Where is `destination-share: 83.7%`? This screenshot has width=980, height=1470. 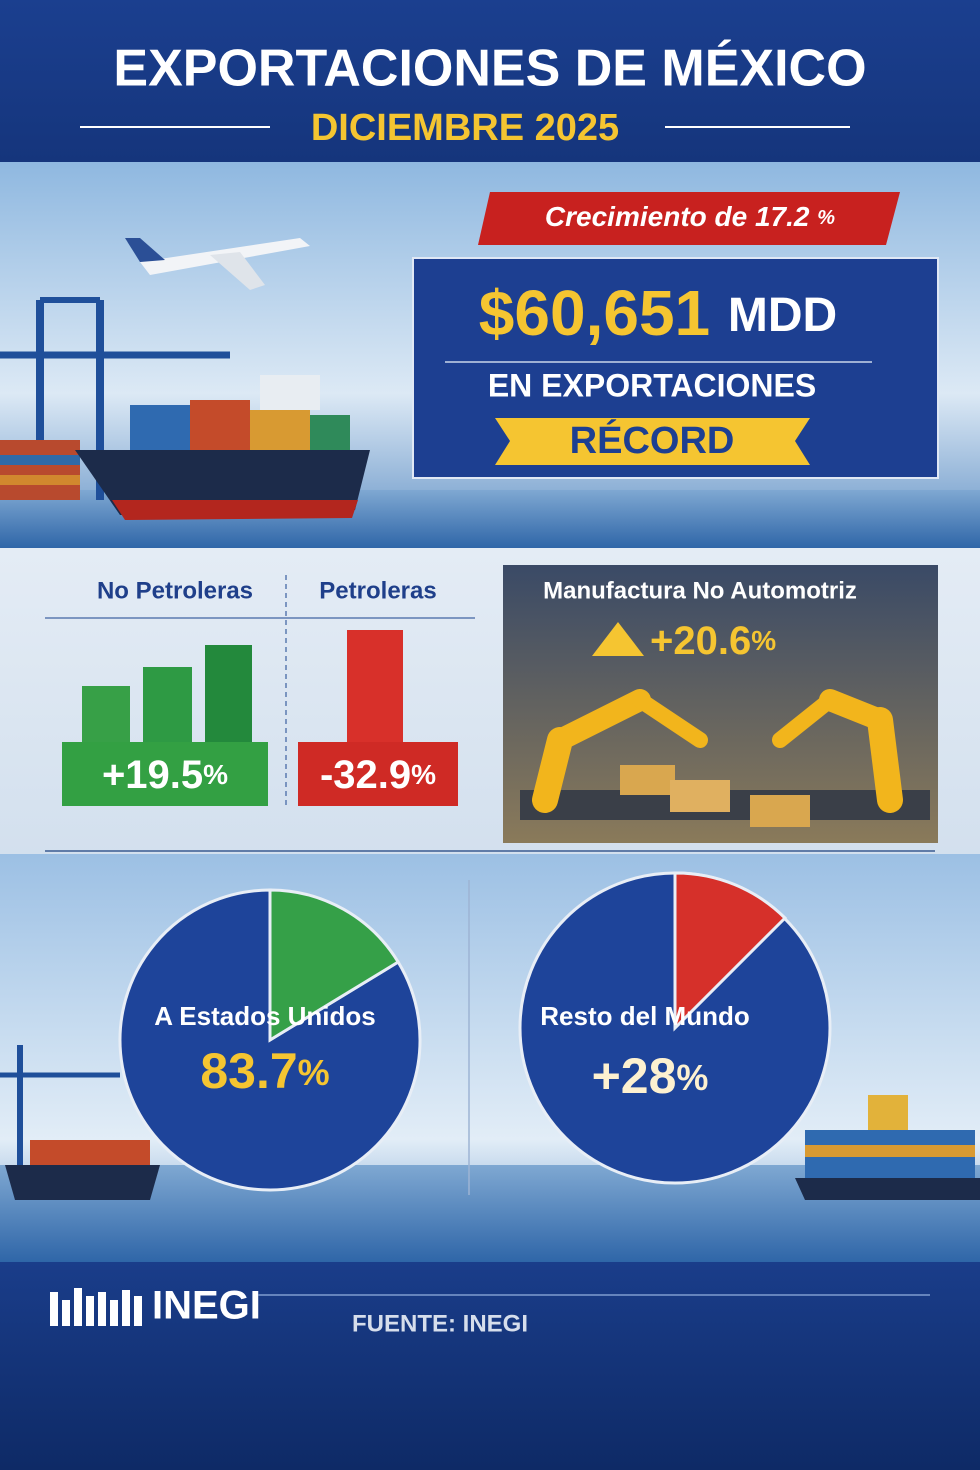 destination-share: 83.7% is located at coordinates (264, 1071).